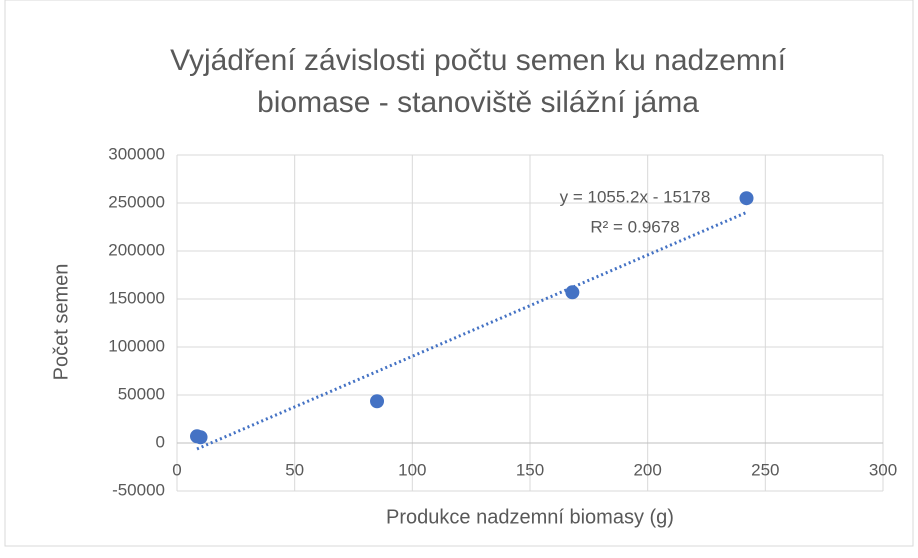 Image resolution: width=918 pixels, height=558 pixels. Describe the element at coordinates (765, 469) in the screenshot. I see `x-tick-label: 250` at that location.